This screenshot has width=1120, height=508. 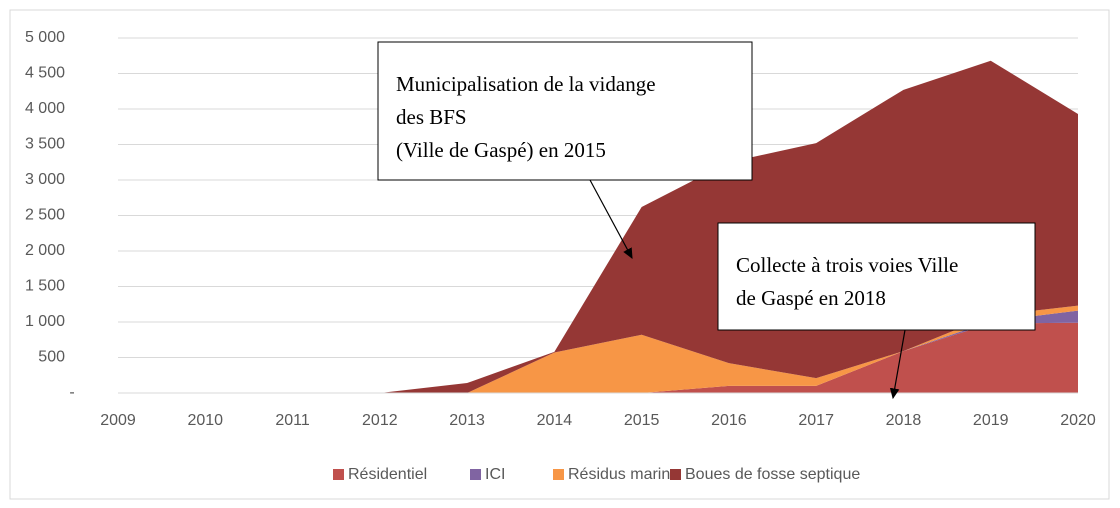 I want to click on legend-label: ICI, so click(x=495, y=474).